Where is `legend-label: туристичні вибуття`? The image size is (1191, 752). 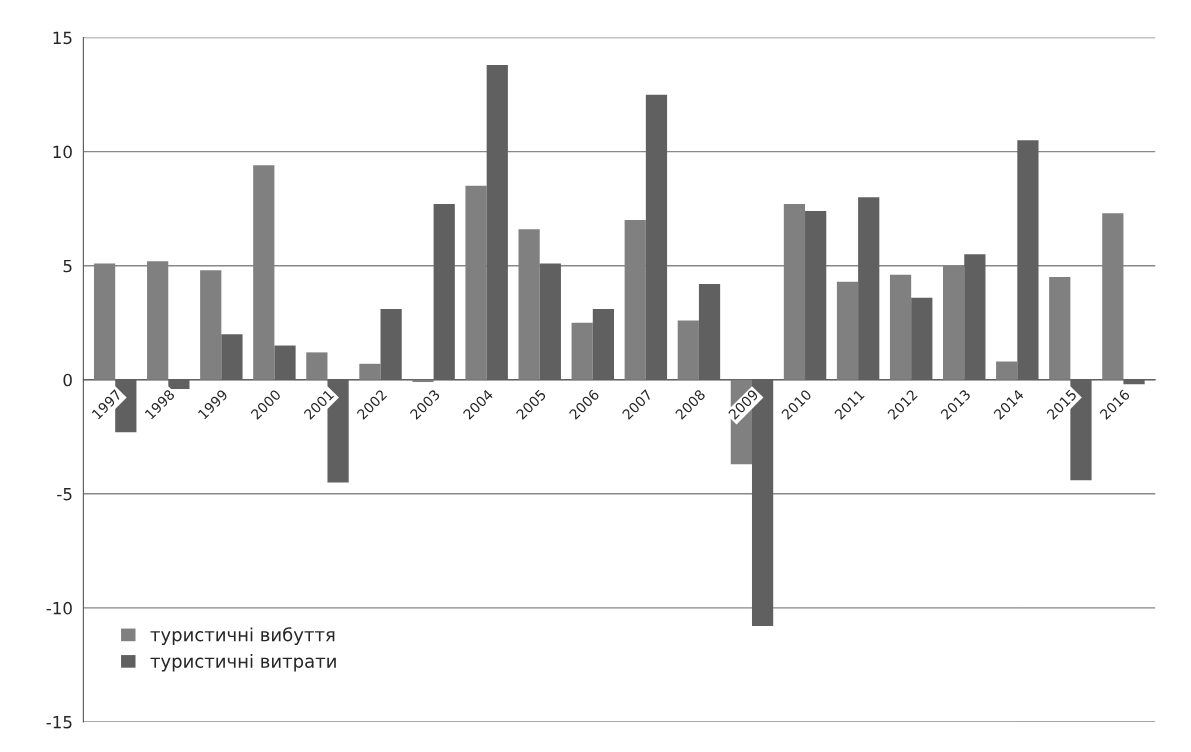 legend-label: туристичні вибуття is located at coordinates (242, 636).